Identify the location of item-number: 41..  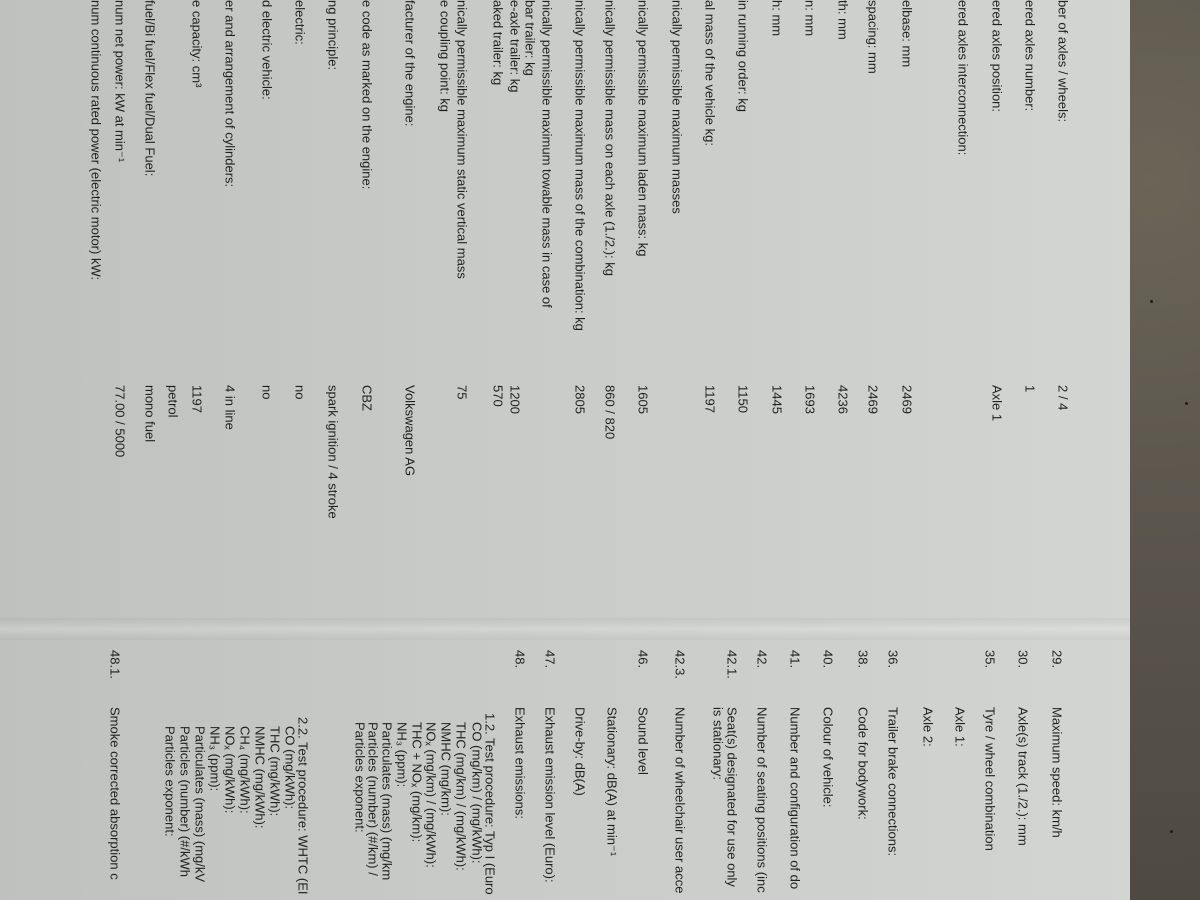
(795, 659).